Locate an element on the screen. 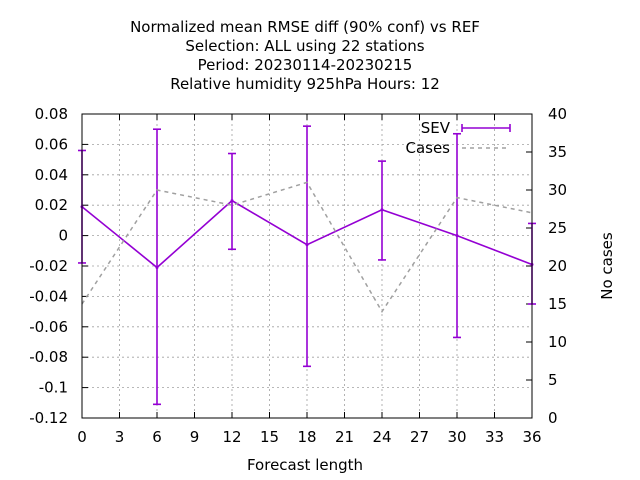 The height and width of the screenshot is (480, 640). x-tick-label: 21 is located at coordinates (344, 437).